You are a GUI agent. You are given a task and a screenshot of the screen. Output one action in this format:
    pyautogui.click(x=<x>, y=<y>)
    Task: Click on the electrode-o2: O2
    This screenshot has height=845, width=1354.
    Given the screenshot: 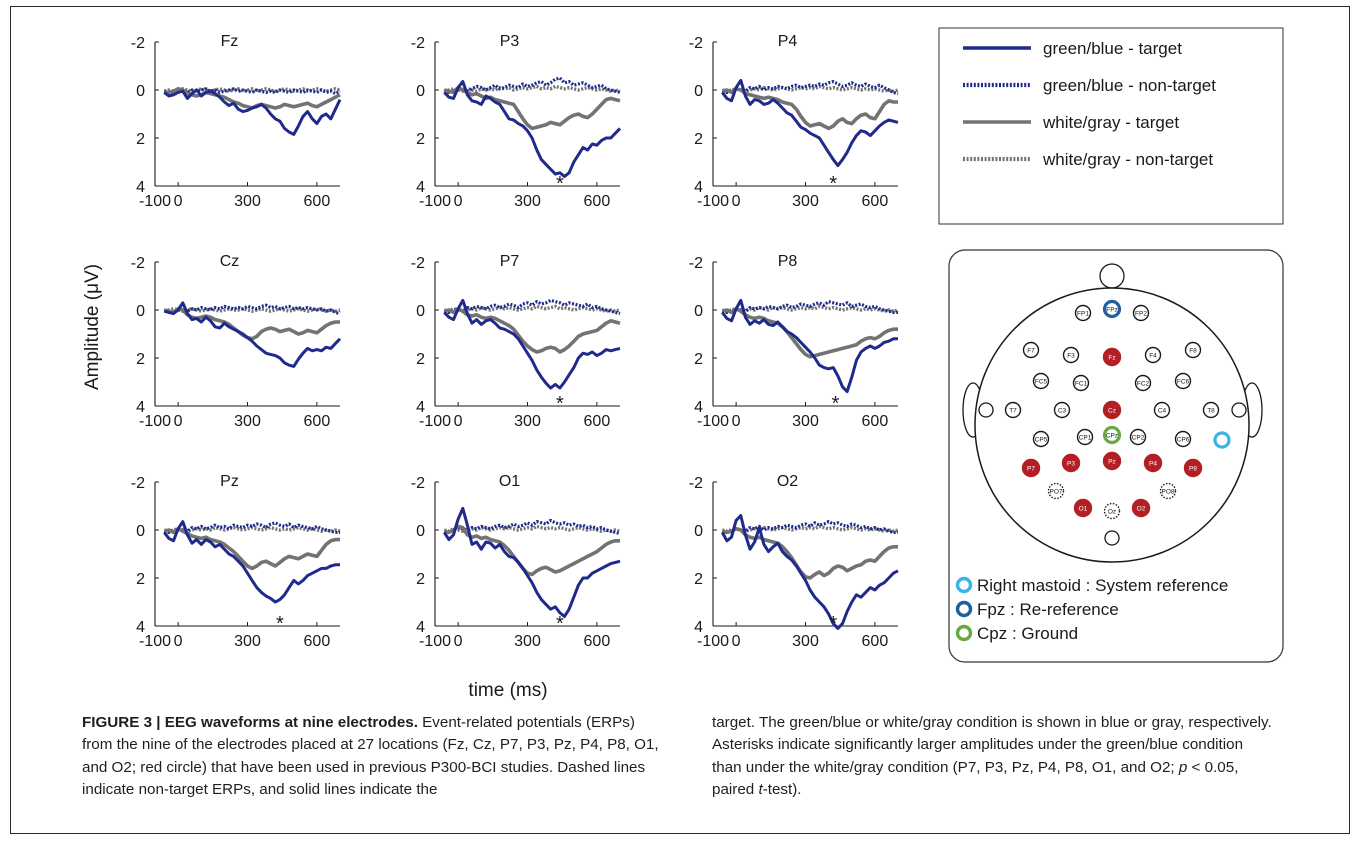 What is the action you would take?
    pyautogui.click(x=1141, y=508)
    